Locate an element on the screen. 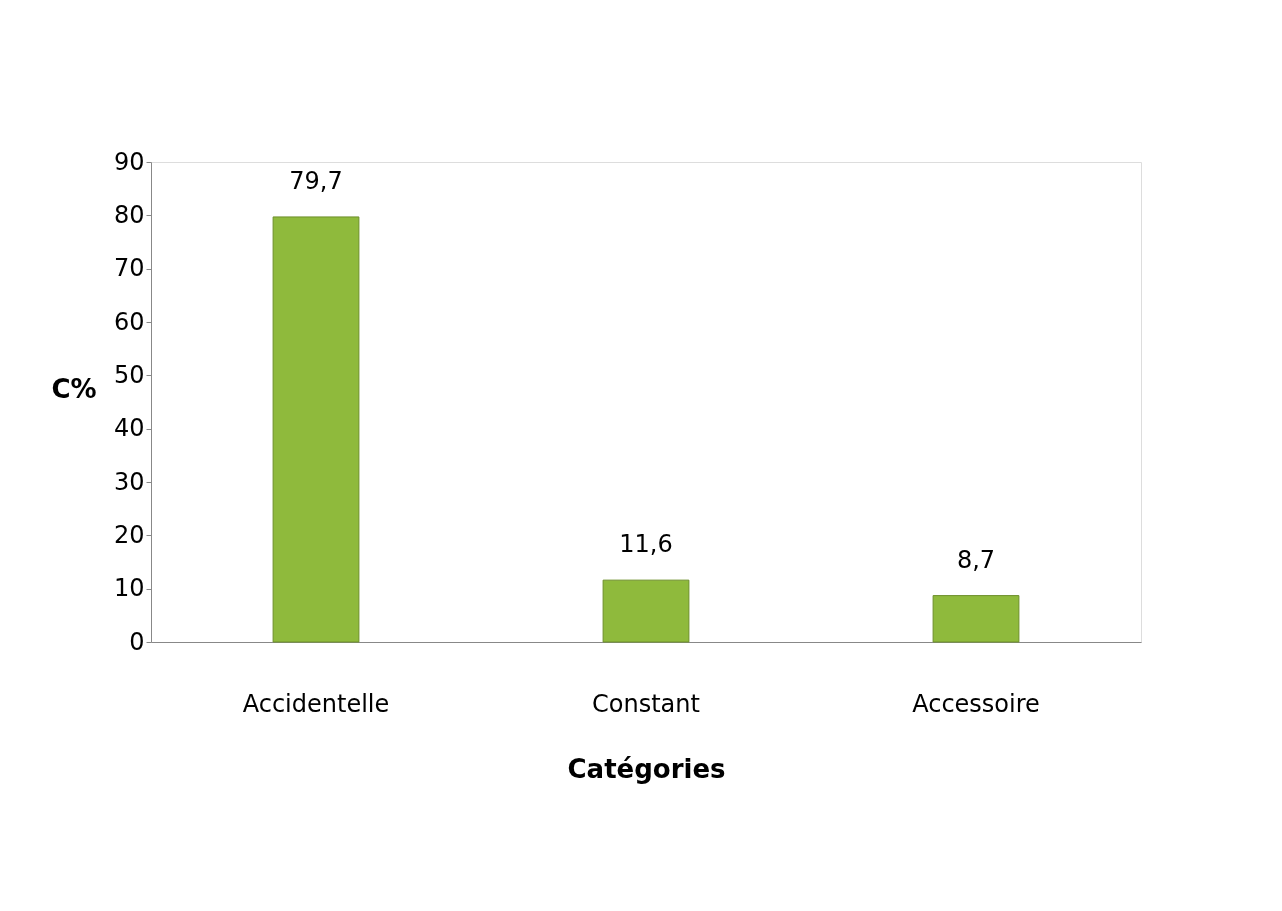 Image resolution: width=1282 pixels, height=911 pixels. data-label: 8,7 is located at coordinates (976, 559).